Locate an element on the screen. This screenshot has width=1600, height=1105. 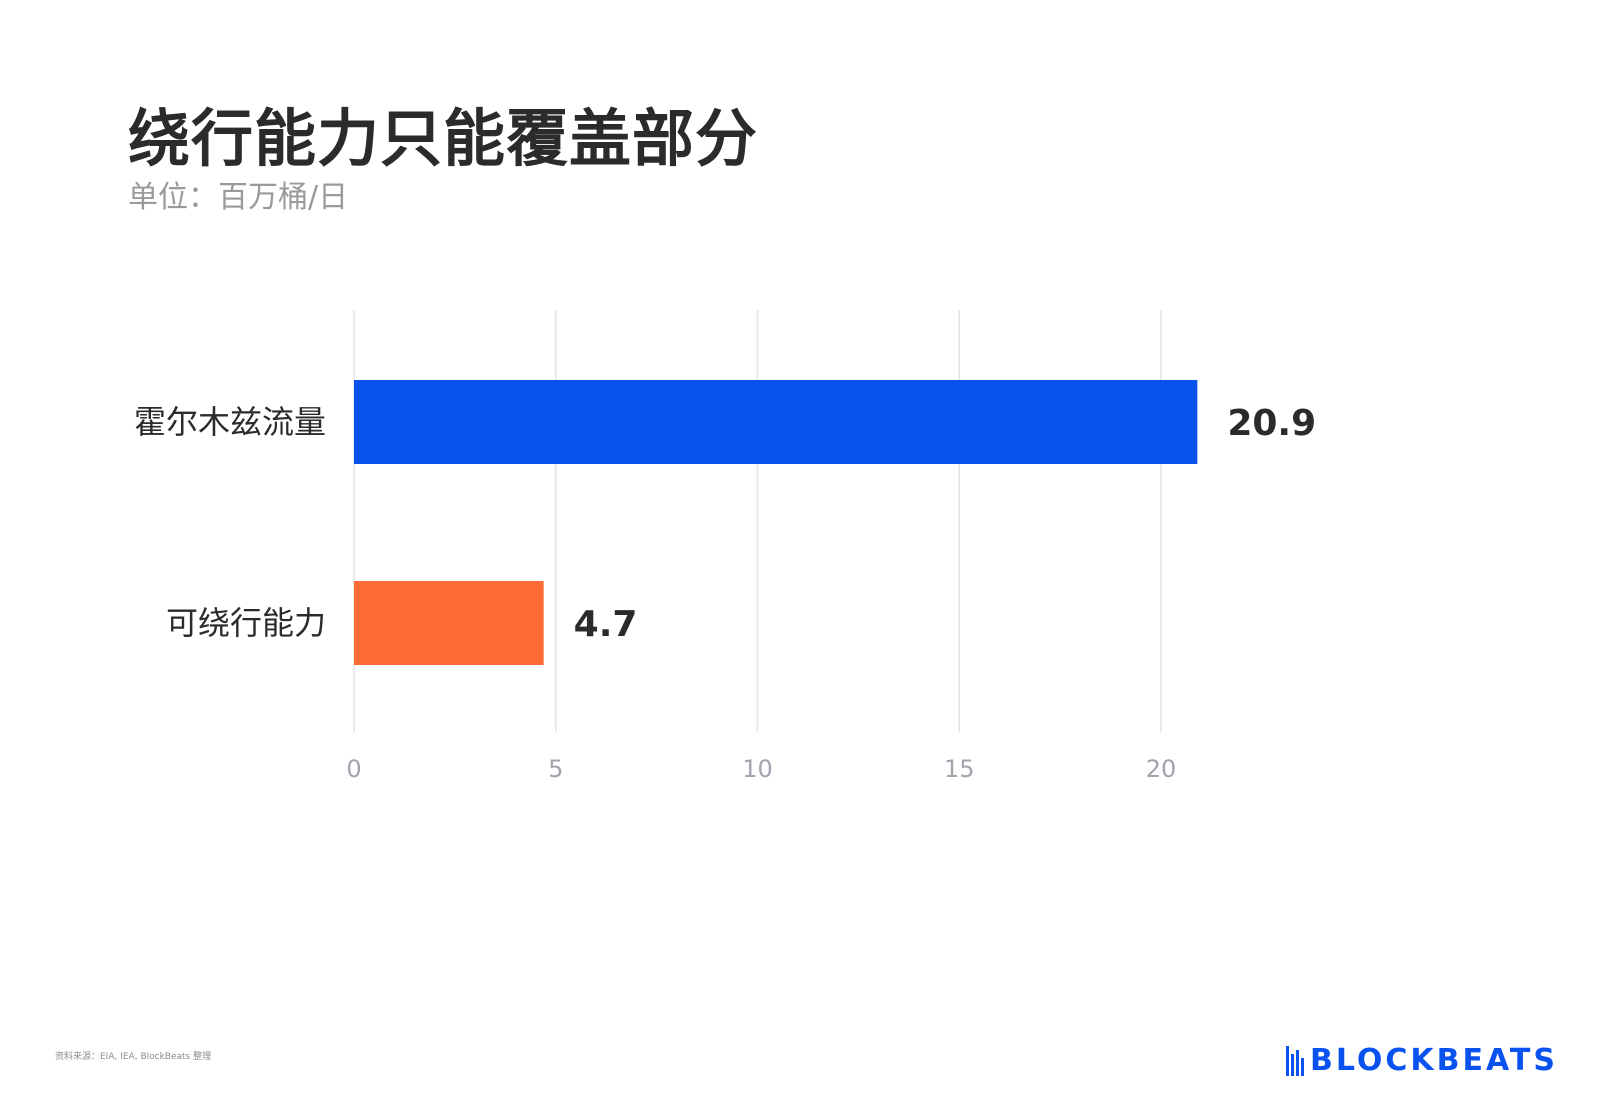
logo-text: BLOCKBEATS is located at coordinates (1434, 1060).